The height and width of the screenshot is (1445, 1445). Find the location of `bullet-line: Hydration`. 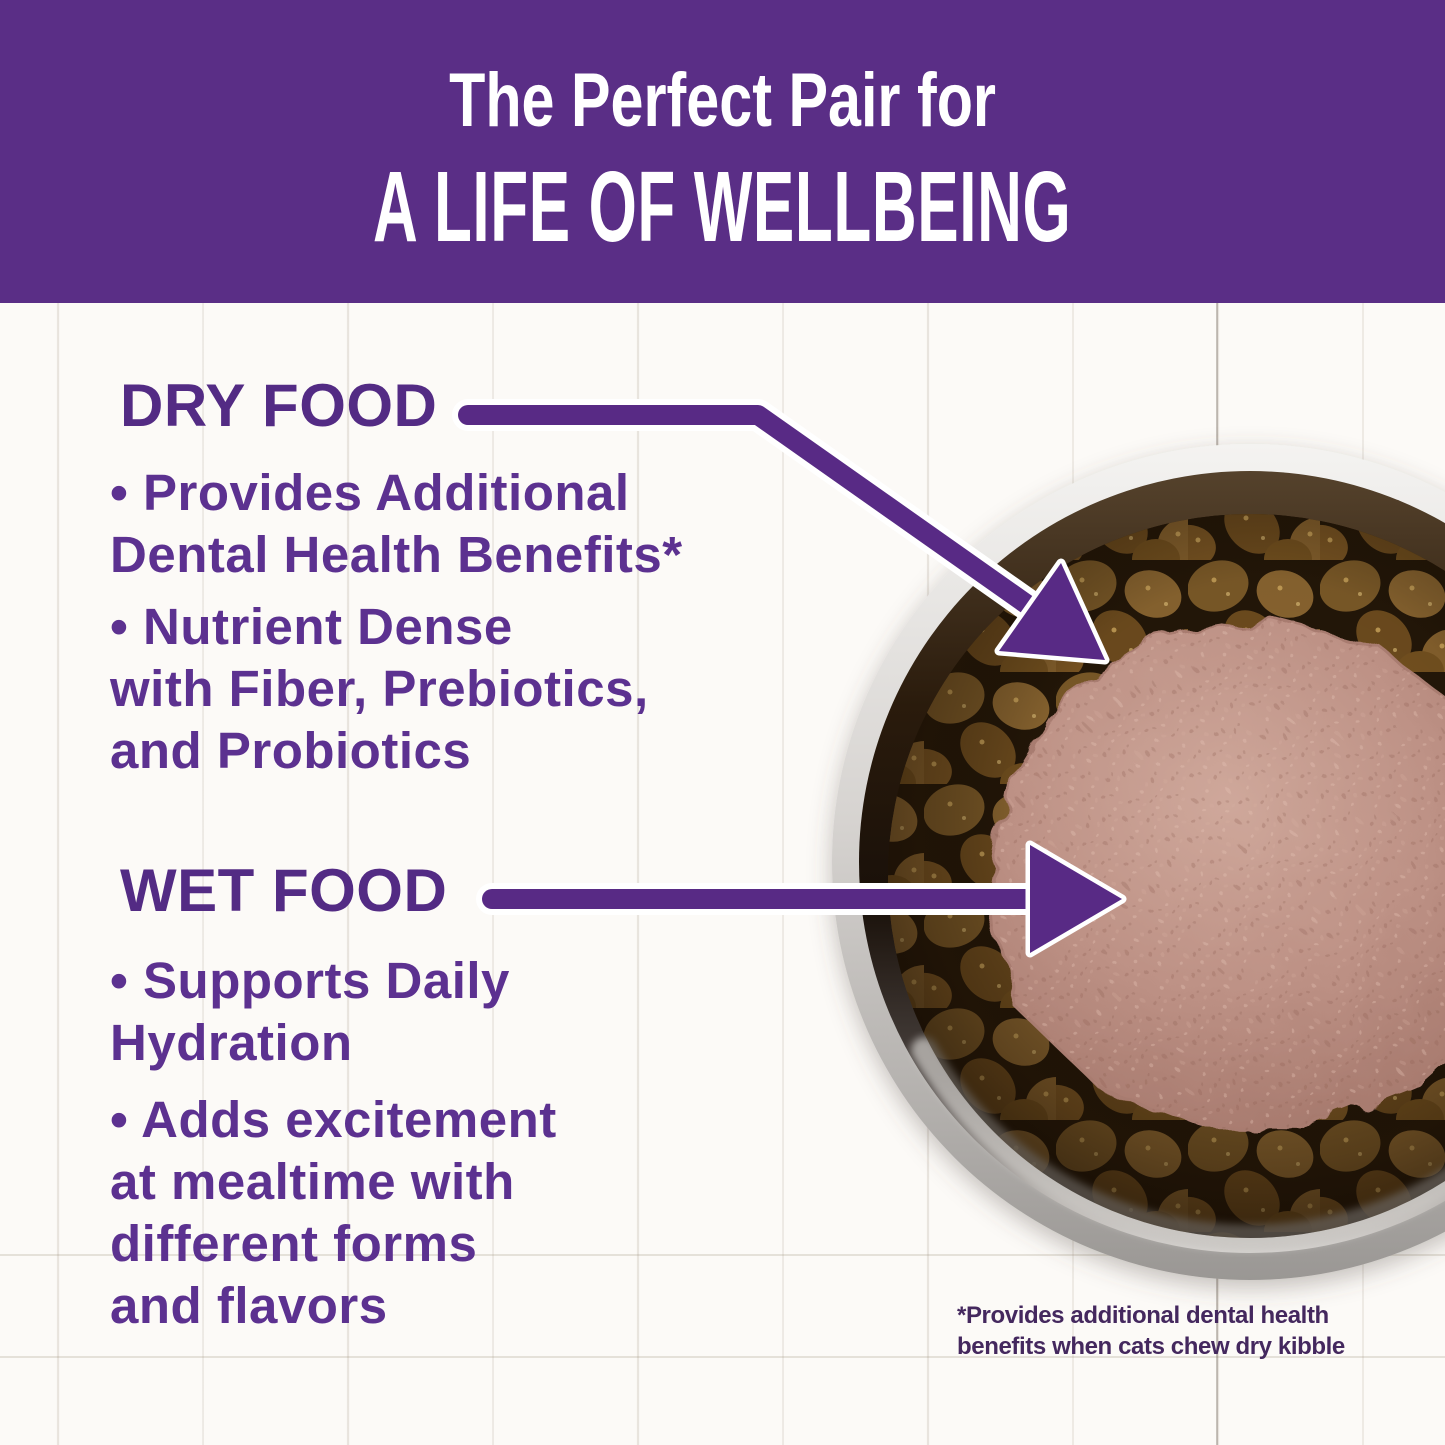

bullet-line: Hydration is located at coordinates (231, 1042).